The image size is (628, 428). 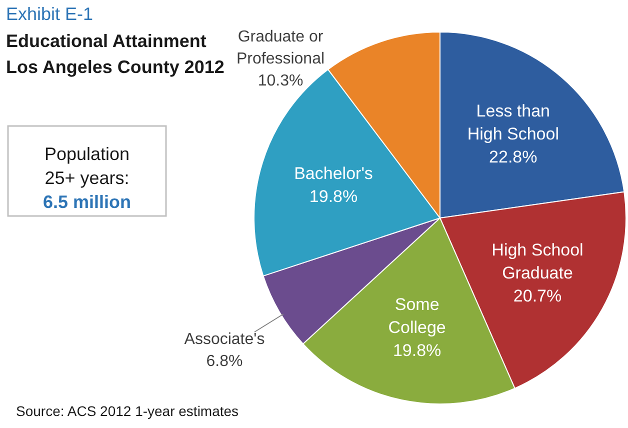 What do you see at coordinates (417, 316) in the screenshot?
I see `slice-label: Some College` at bounding box center [417, 316].